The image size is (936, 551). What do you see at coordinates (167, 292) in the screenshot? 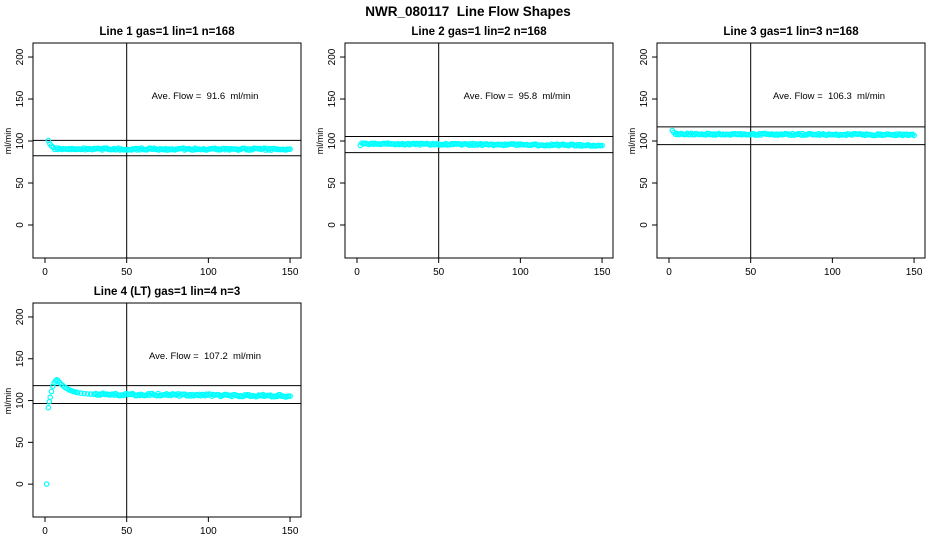
I see `panel-title-line-4: Line 4 (LT) gas=1 lin=4 n=3` at bounding box center [167, 292].